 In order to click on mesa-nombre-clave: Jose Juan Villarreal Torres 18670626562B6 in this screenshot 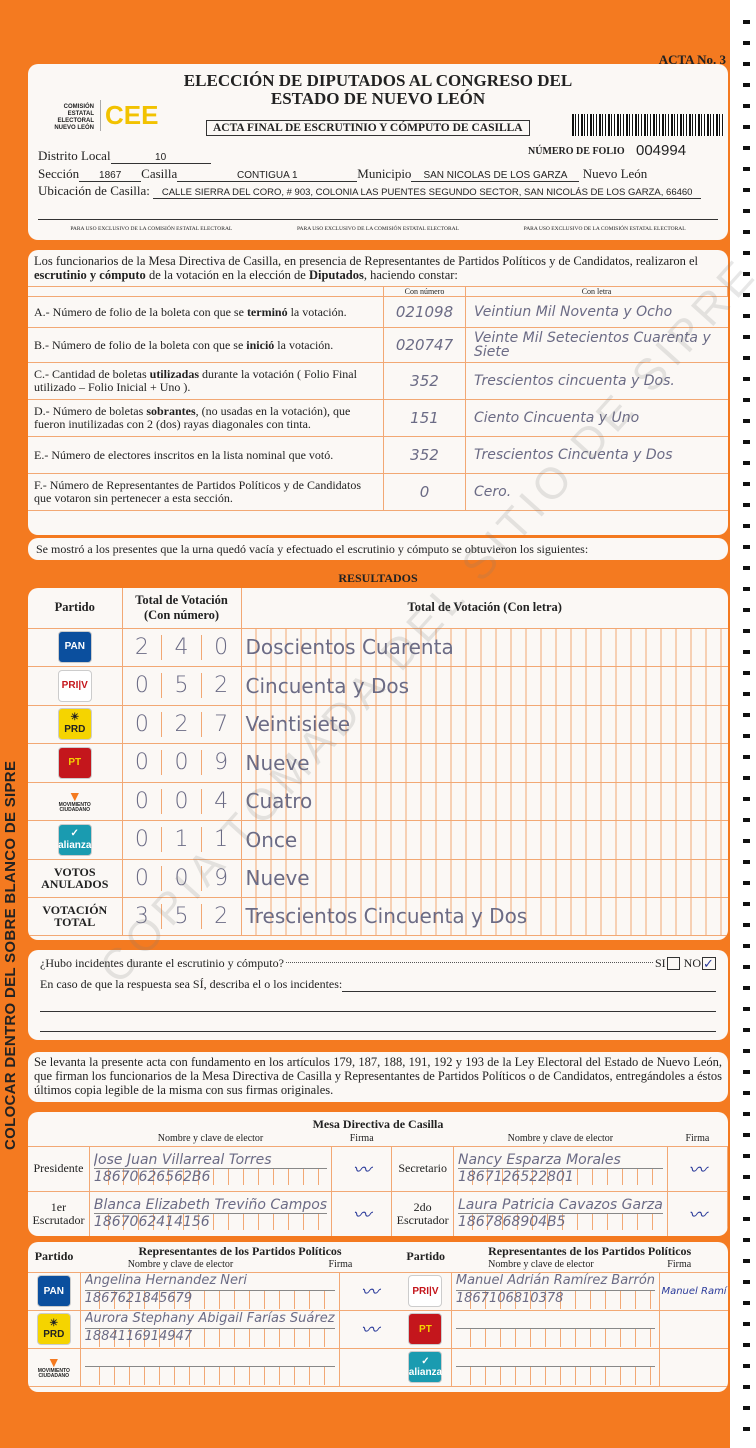, I will do `click(210, 1168)`.